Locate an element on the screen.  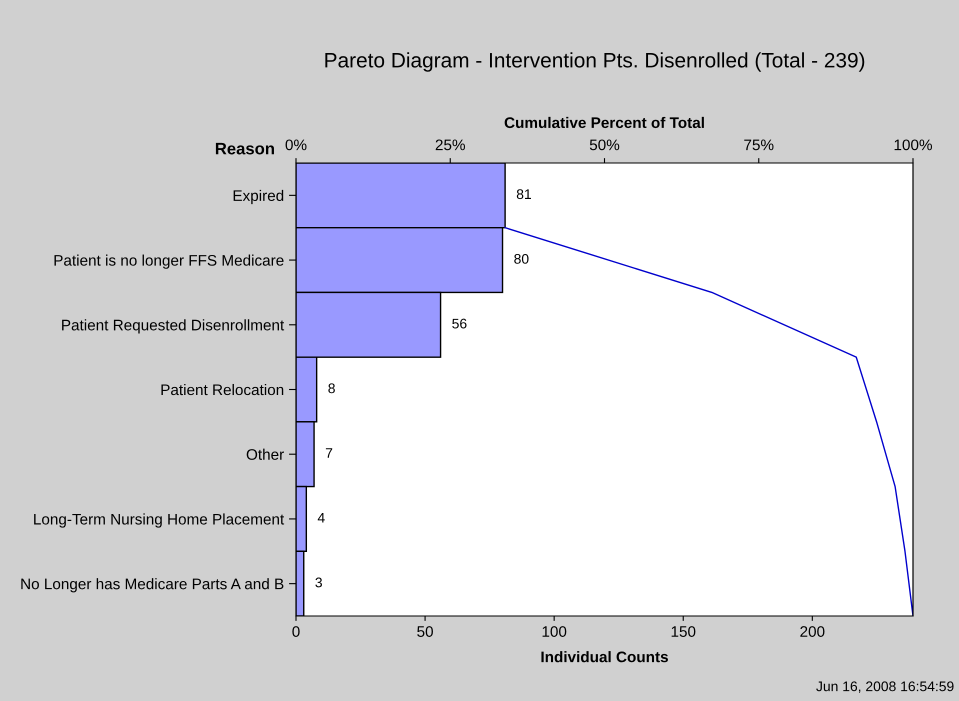
data-label: 81 is located at coordinates (523, 194).